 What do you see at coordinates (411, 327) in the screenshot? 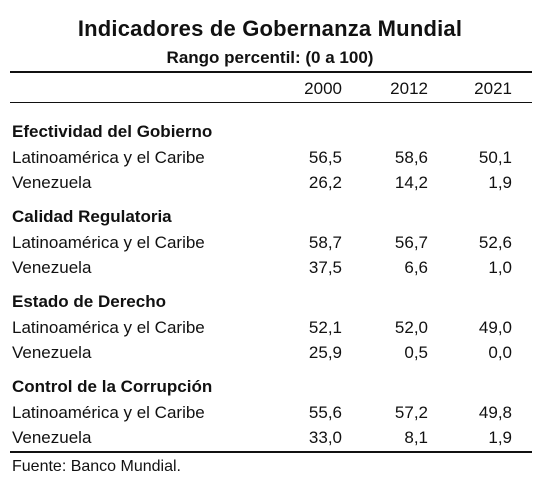
I see `row-value: 52,0` at bounding box center [411, 327].